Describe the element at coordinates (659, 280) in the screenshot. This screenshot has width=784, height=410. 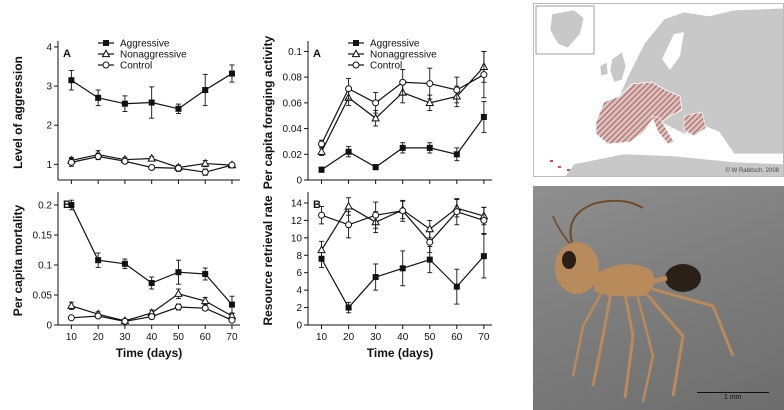
I see `ant-petiole` at that location.